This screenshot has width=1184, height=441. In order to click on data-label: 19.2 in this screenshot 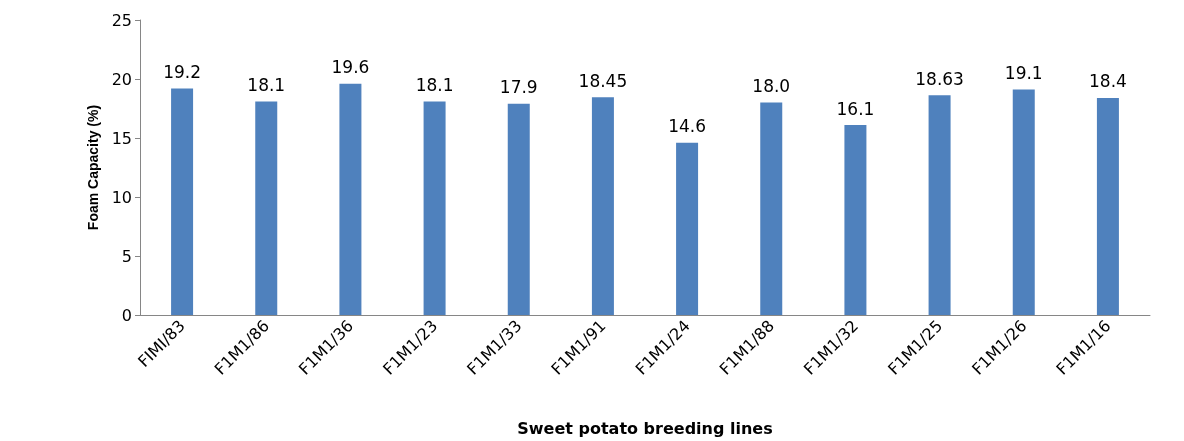, I will do `click(182, 71)`.